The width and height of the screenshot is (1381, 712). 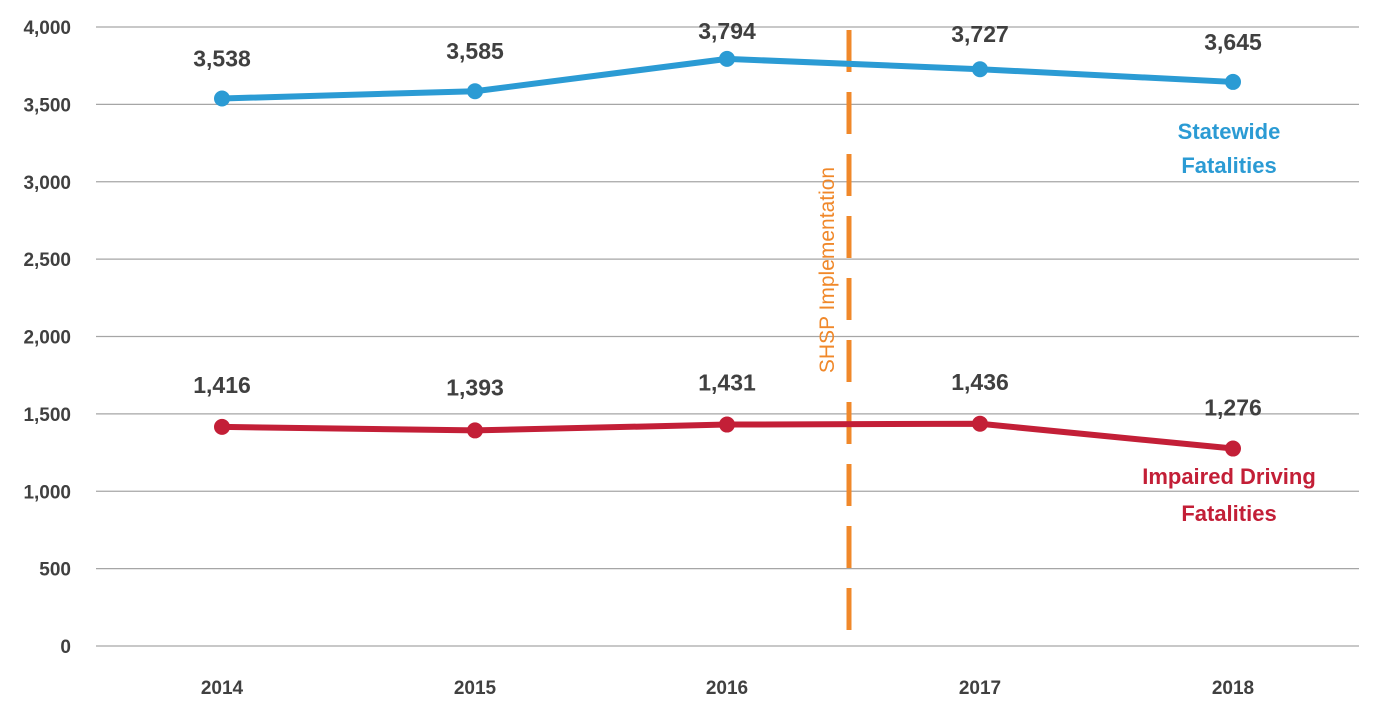 I want to click on y-tick-label: 3,500, so click(x=47, y=105).